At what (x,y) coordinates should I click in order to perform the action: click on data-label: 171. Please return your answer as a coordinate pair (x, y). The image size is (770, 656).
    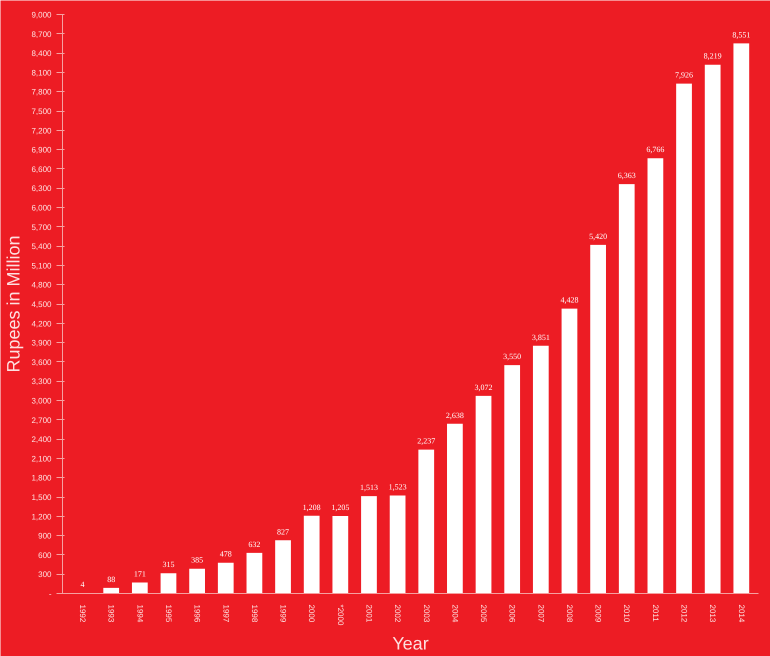
    Looking at the image, I should click on (140, 574).